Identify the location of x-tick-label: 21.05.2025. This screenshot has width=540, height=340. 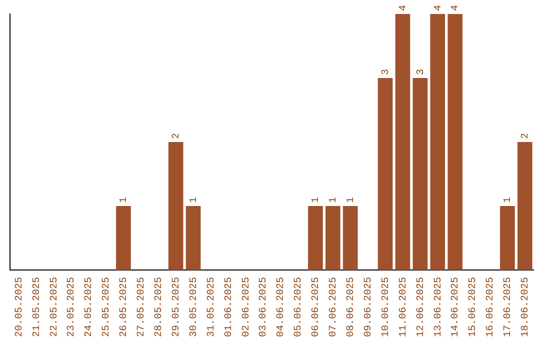
(37, 307).